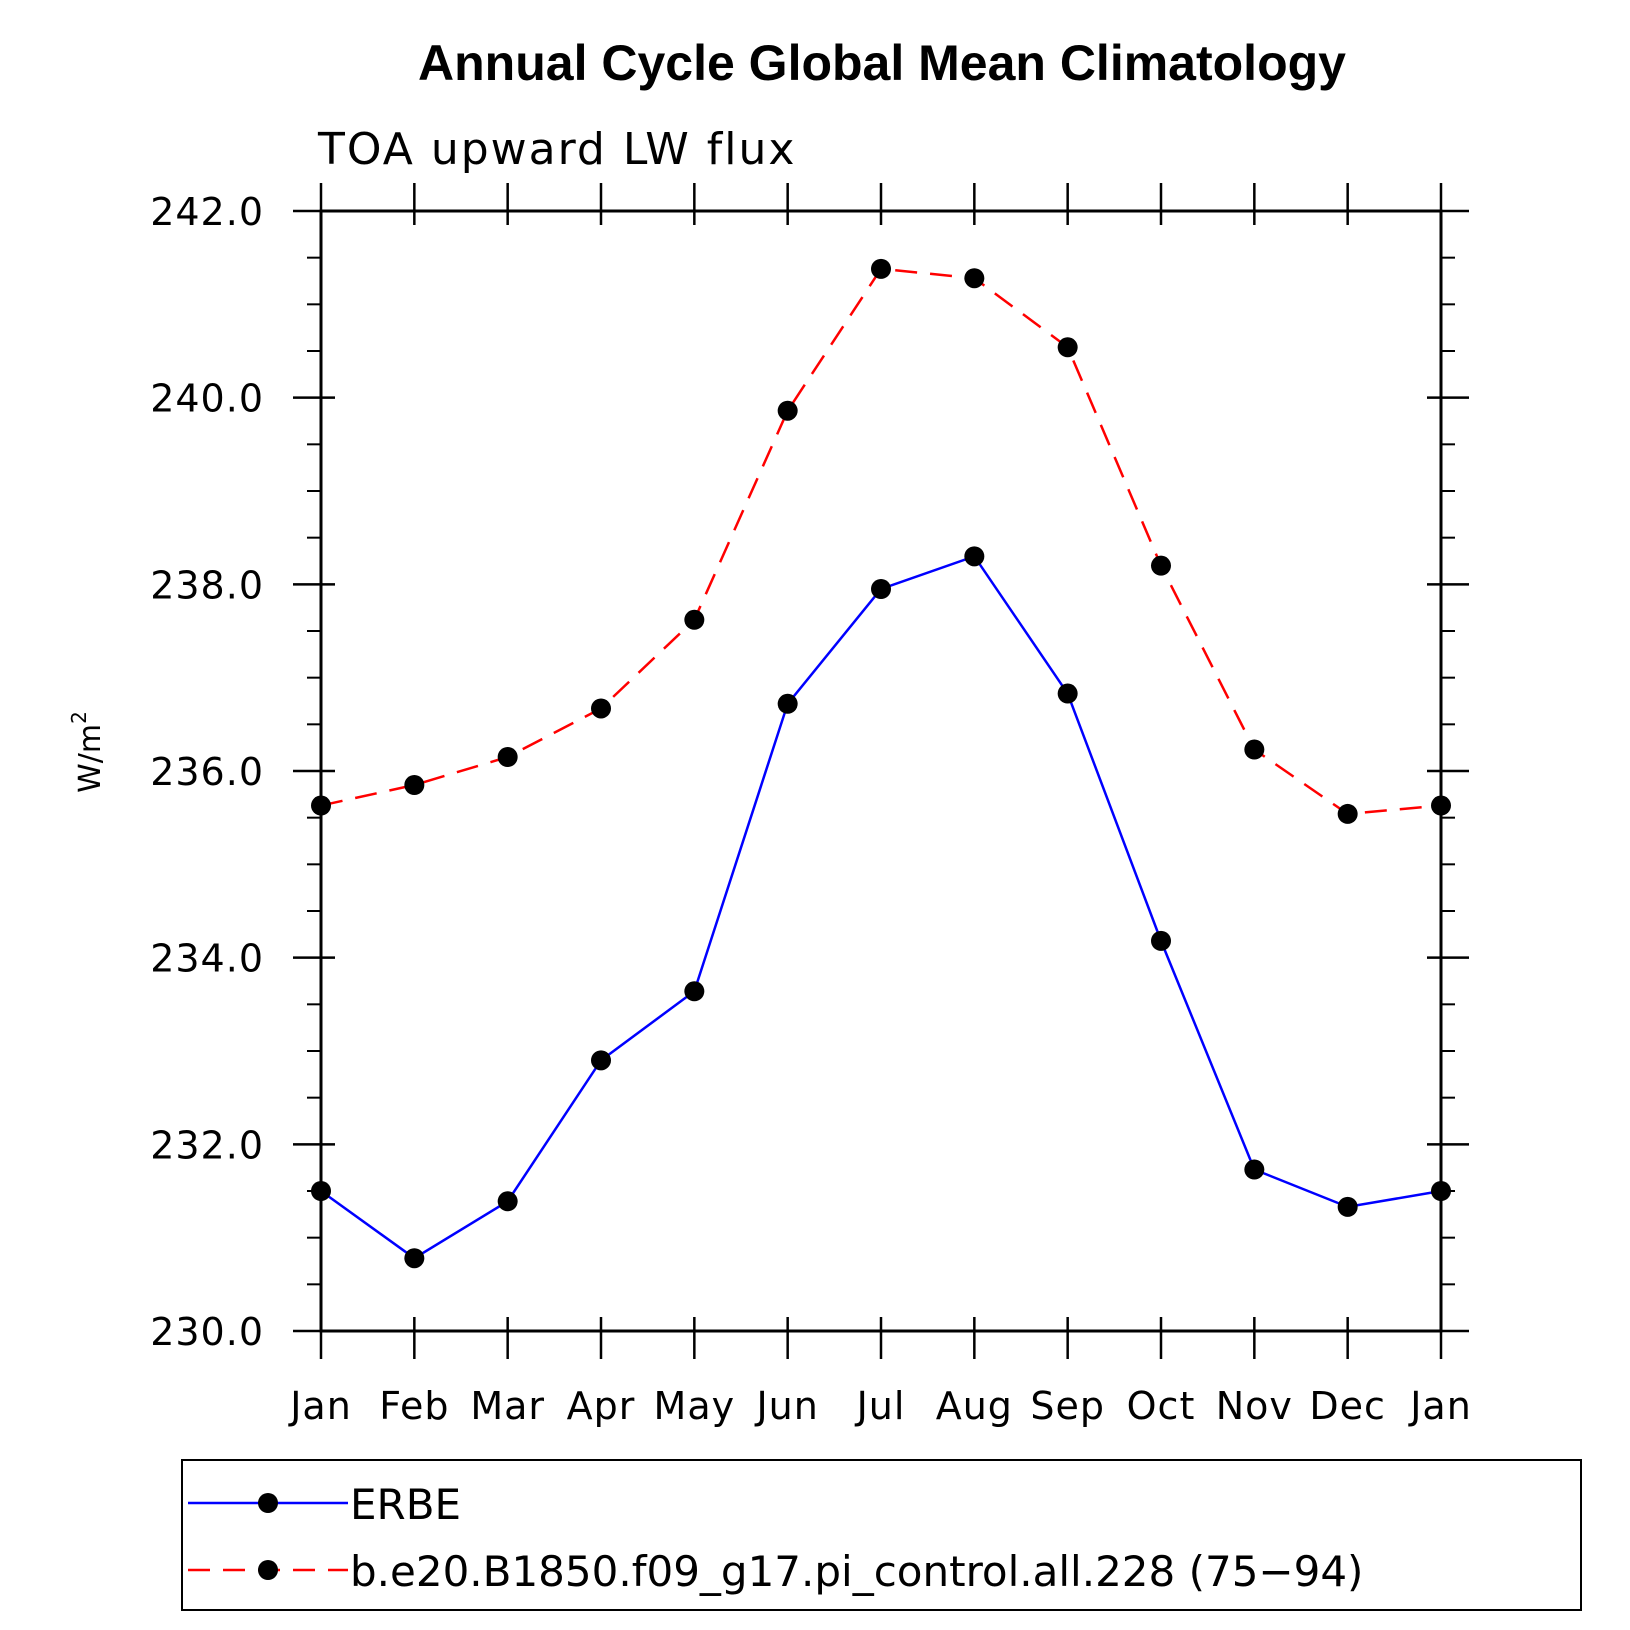 The width and height of the screenshot is (1630, 1630). I want to click on y-tick-label: 230.0, so click(207, 1332).